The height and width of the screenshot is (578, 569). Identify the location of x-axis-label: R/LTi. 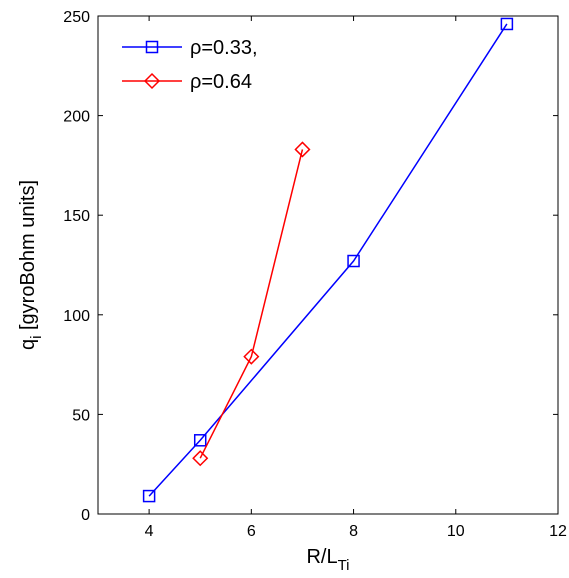
(327, 560).